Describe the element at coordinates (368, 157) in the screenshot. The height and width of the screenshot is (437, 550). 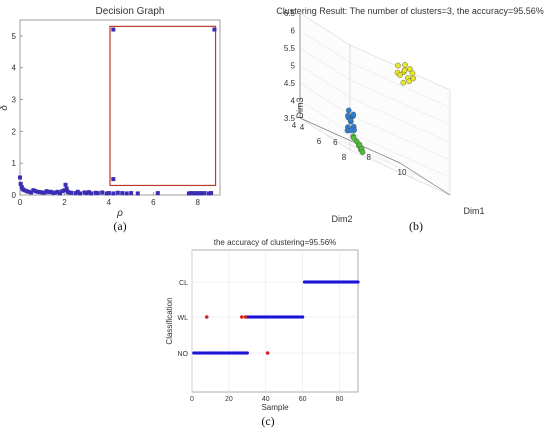
I see `dim1-tick-label: 8` at that location.